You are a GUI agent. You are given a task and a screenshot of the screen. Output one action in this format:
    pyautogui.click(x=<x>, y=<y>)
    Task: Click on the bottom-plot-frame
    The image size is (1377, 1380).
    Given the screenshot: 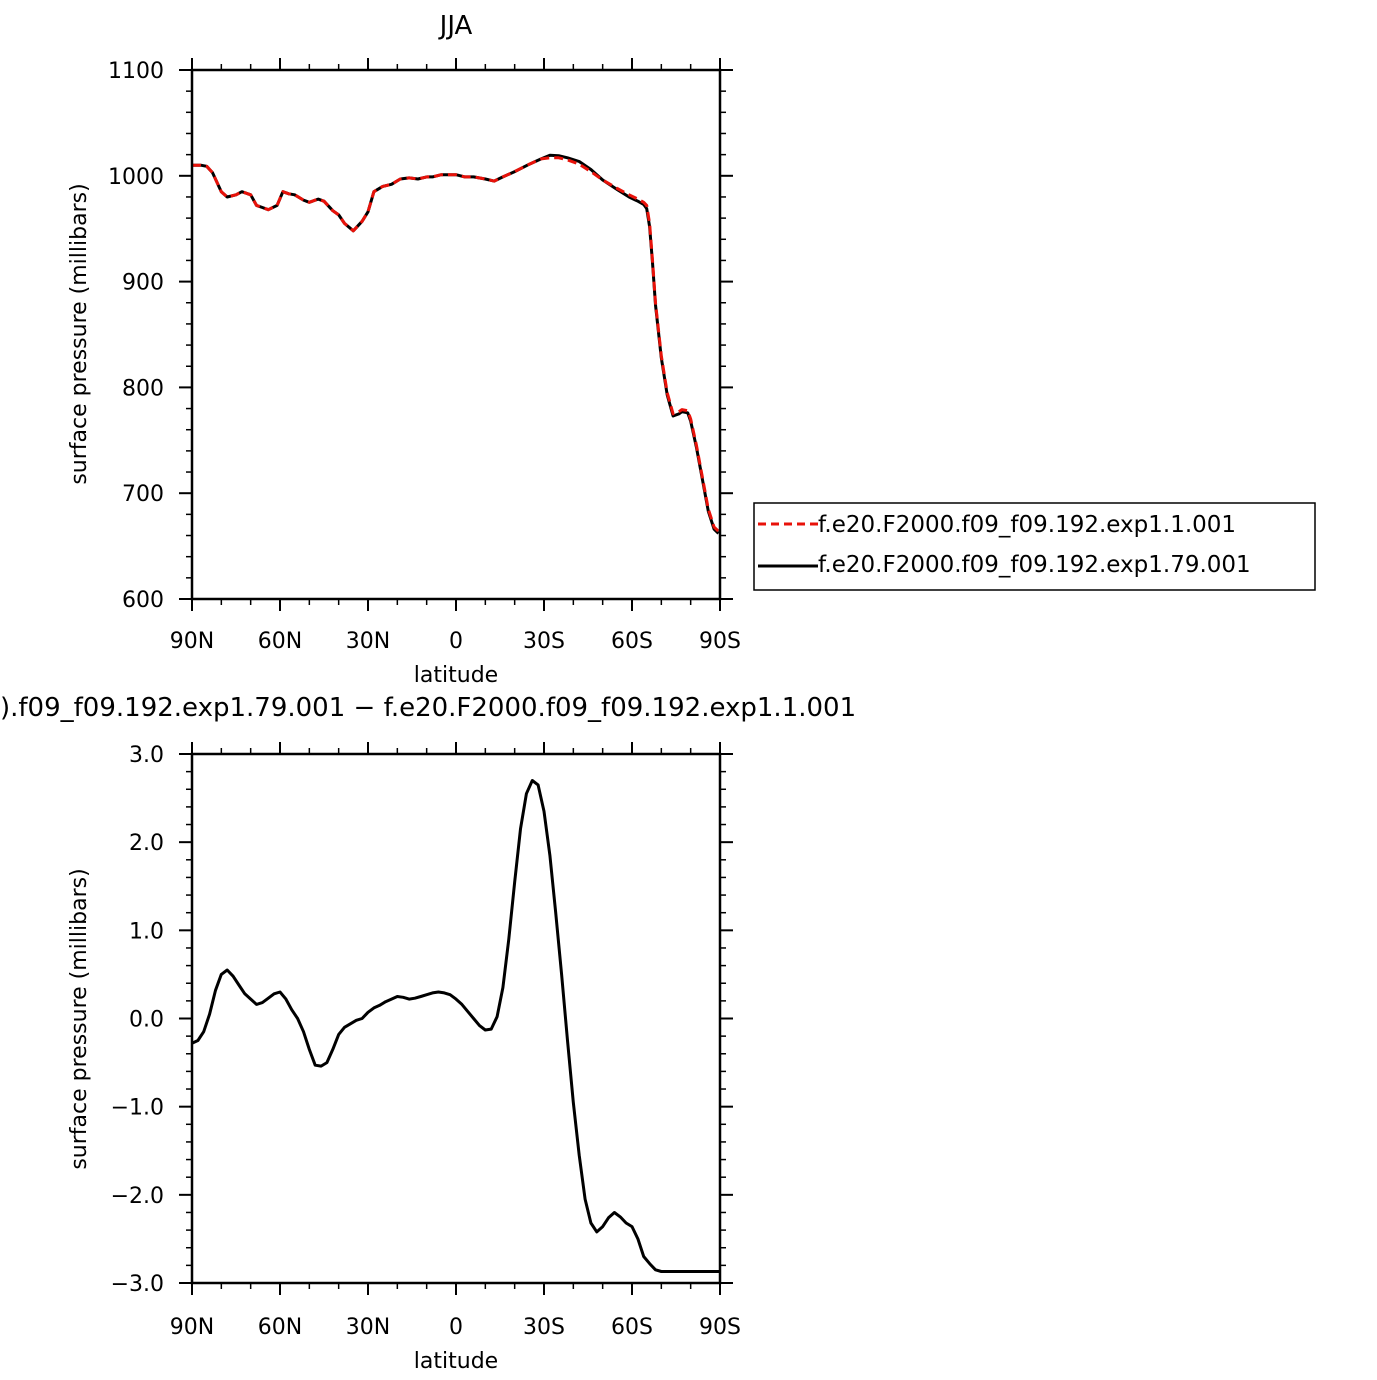 What is the action you would take?
    pyautogui.click(x=456, y=1018)
    